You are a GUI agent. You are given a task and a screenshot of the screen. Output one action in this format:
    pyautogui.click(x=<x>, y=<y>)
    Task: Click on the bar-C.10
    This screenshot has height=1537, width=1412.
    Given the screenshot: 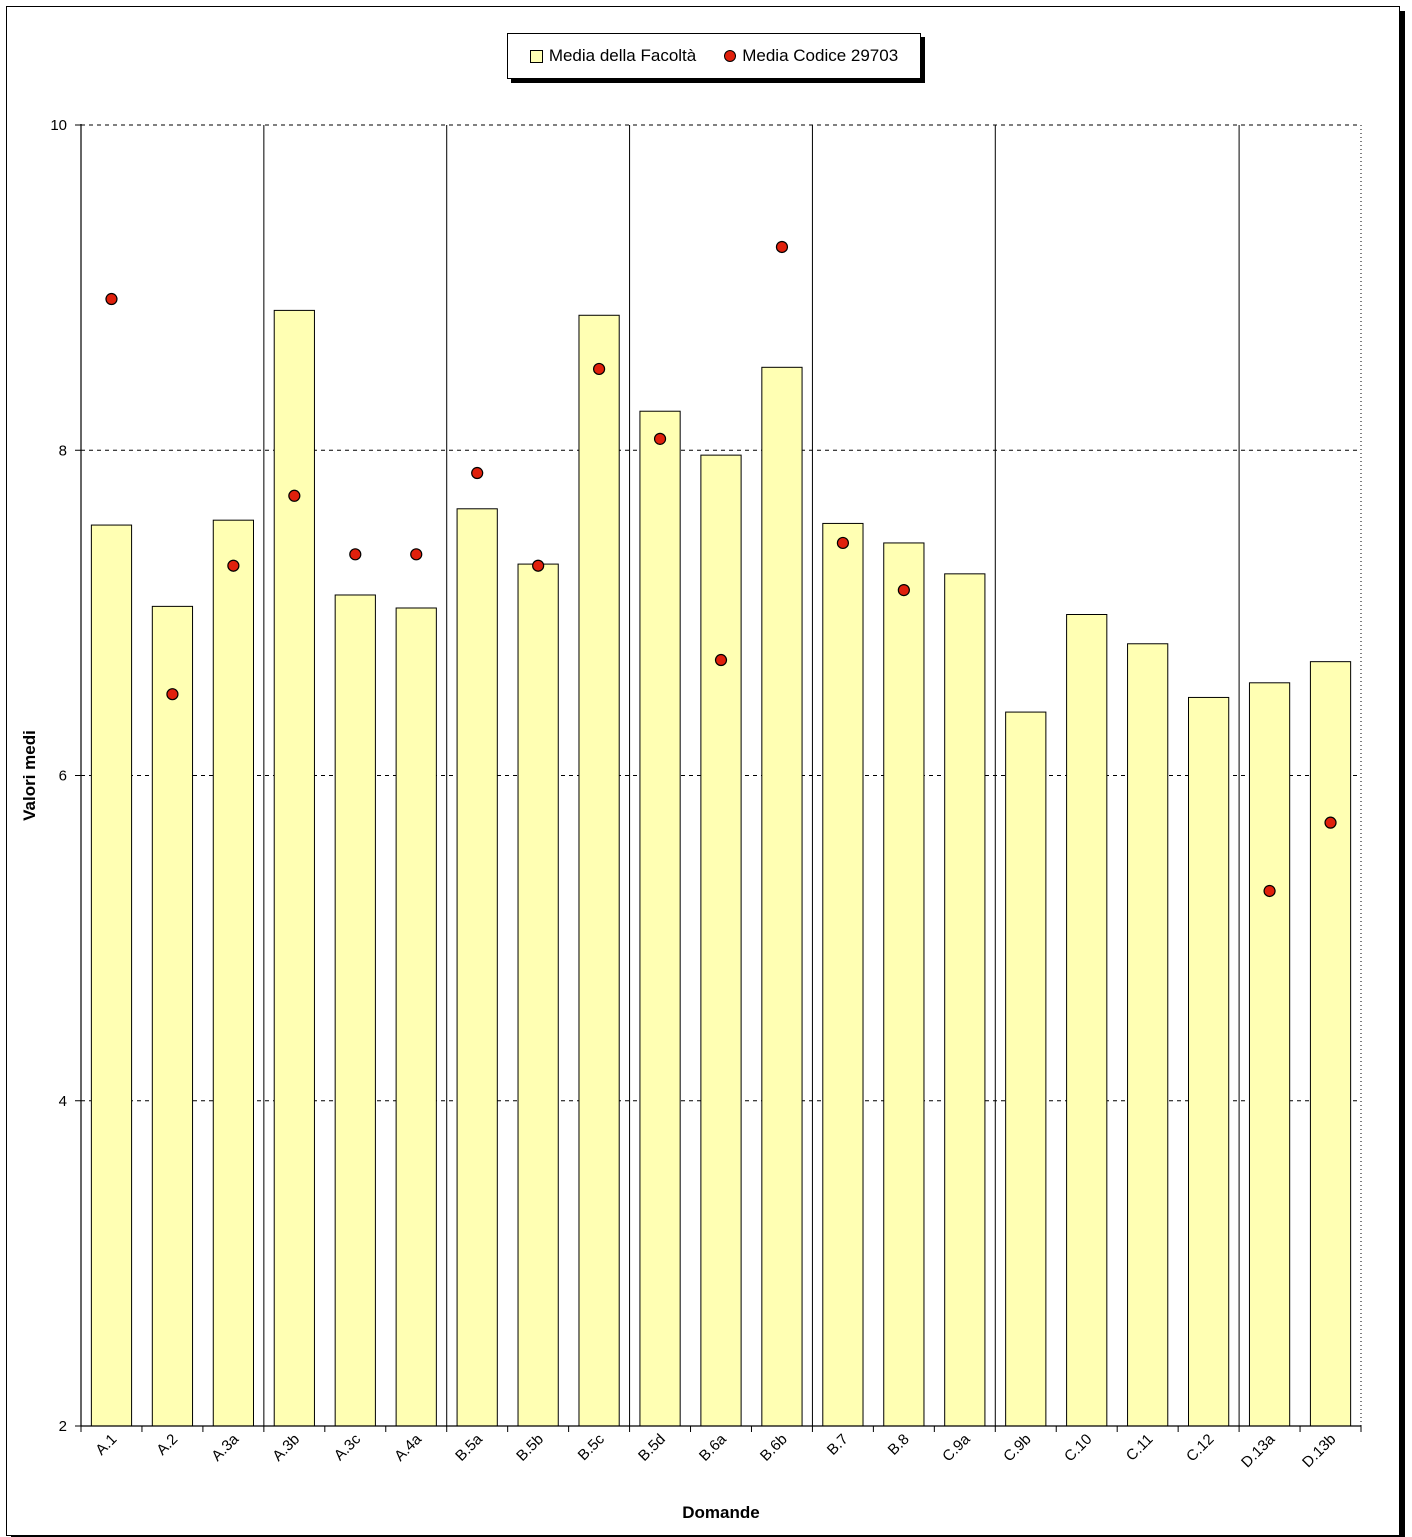 What is the action you would take?
    pyautogui.click(x=1087, y=1020)
    